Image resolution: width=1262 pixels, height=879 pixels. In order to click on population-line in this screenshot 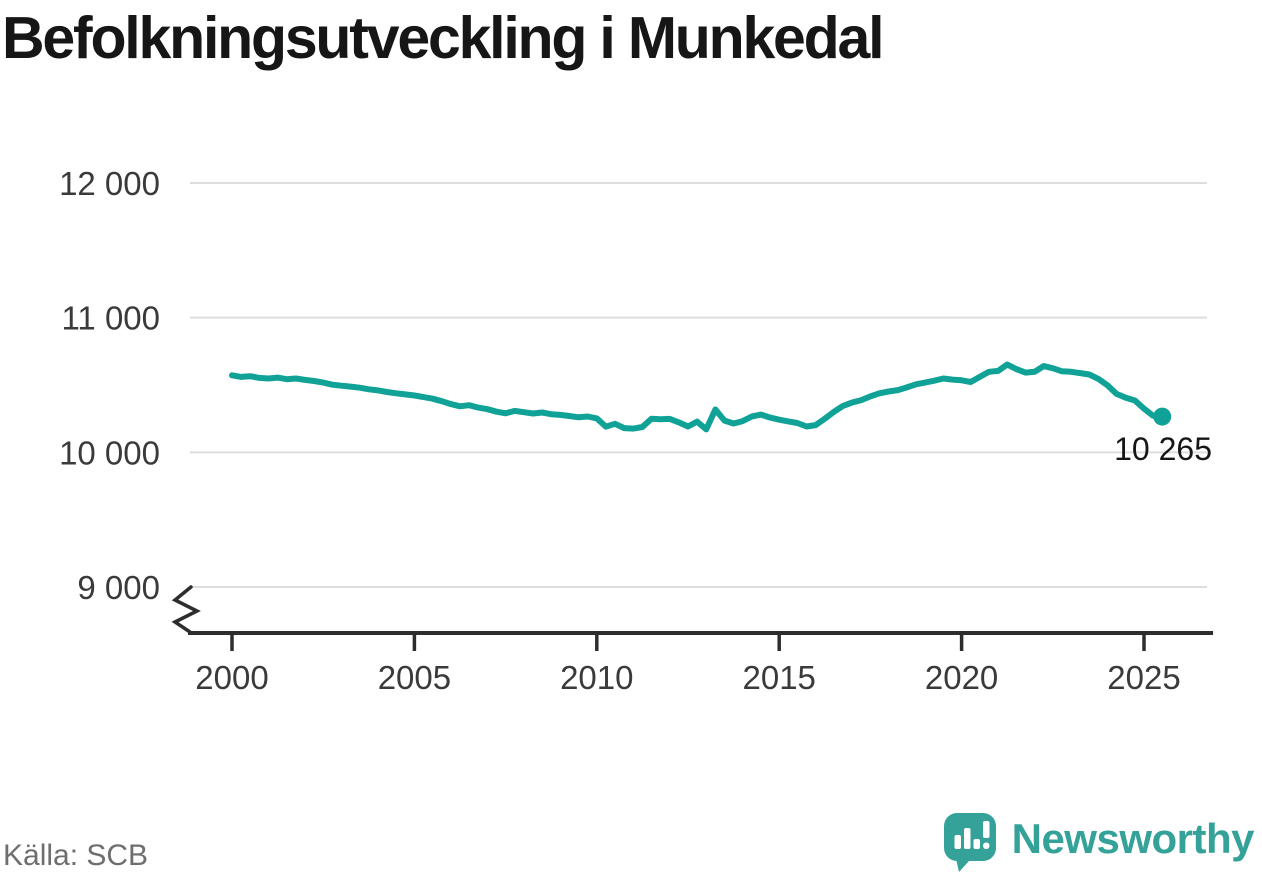, I will do `click(697, 397)`.